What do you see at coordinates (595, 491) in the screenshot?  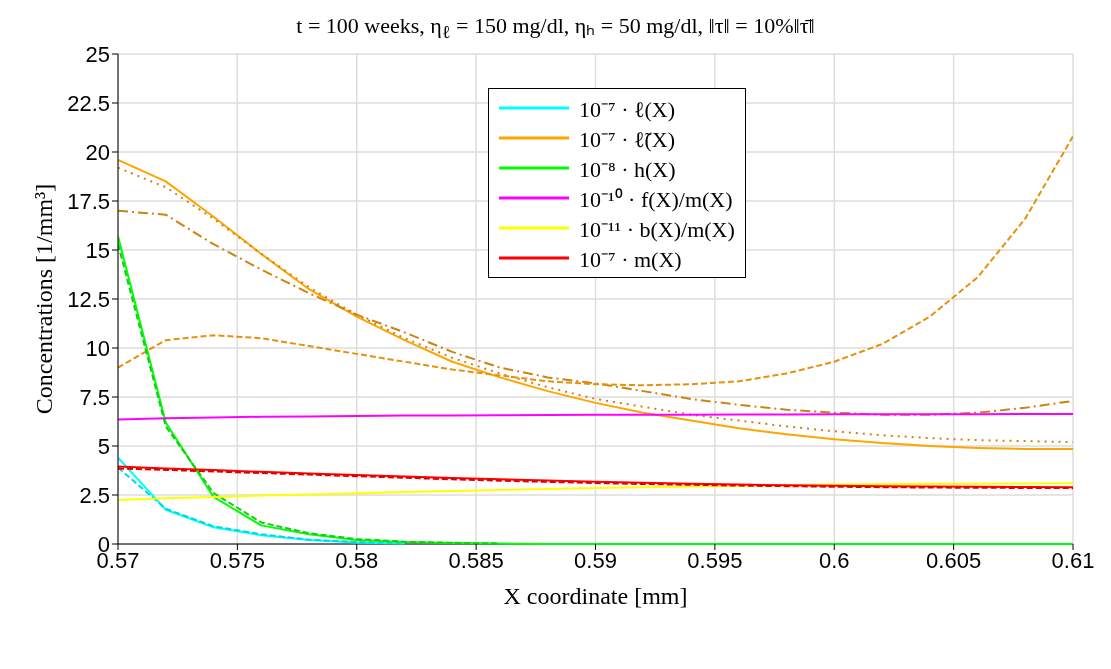 I see `line-series` at bounding box center [595, 491].